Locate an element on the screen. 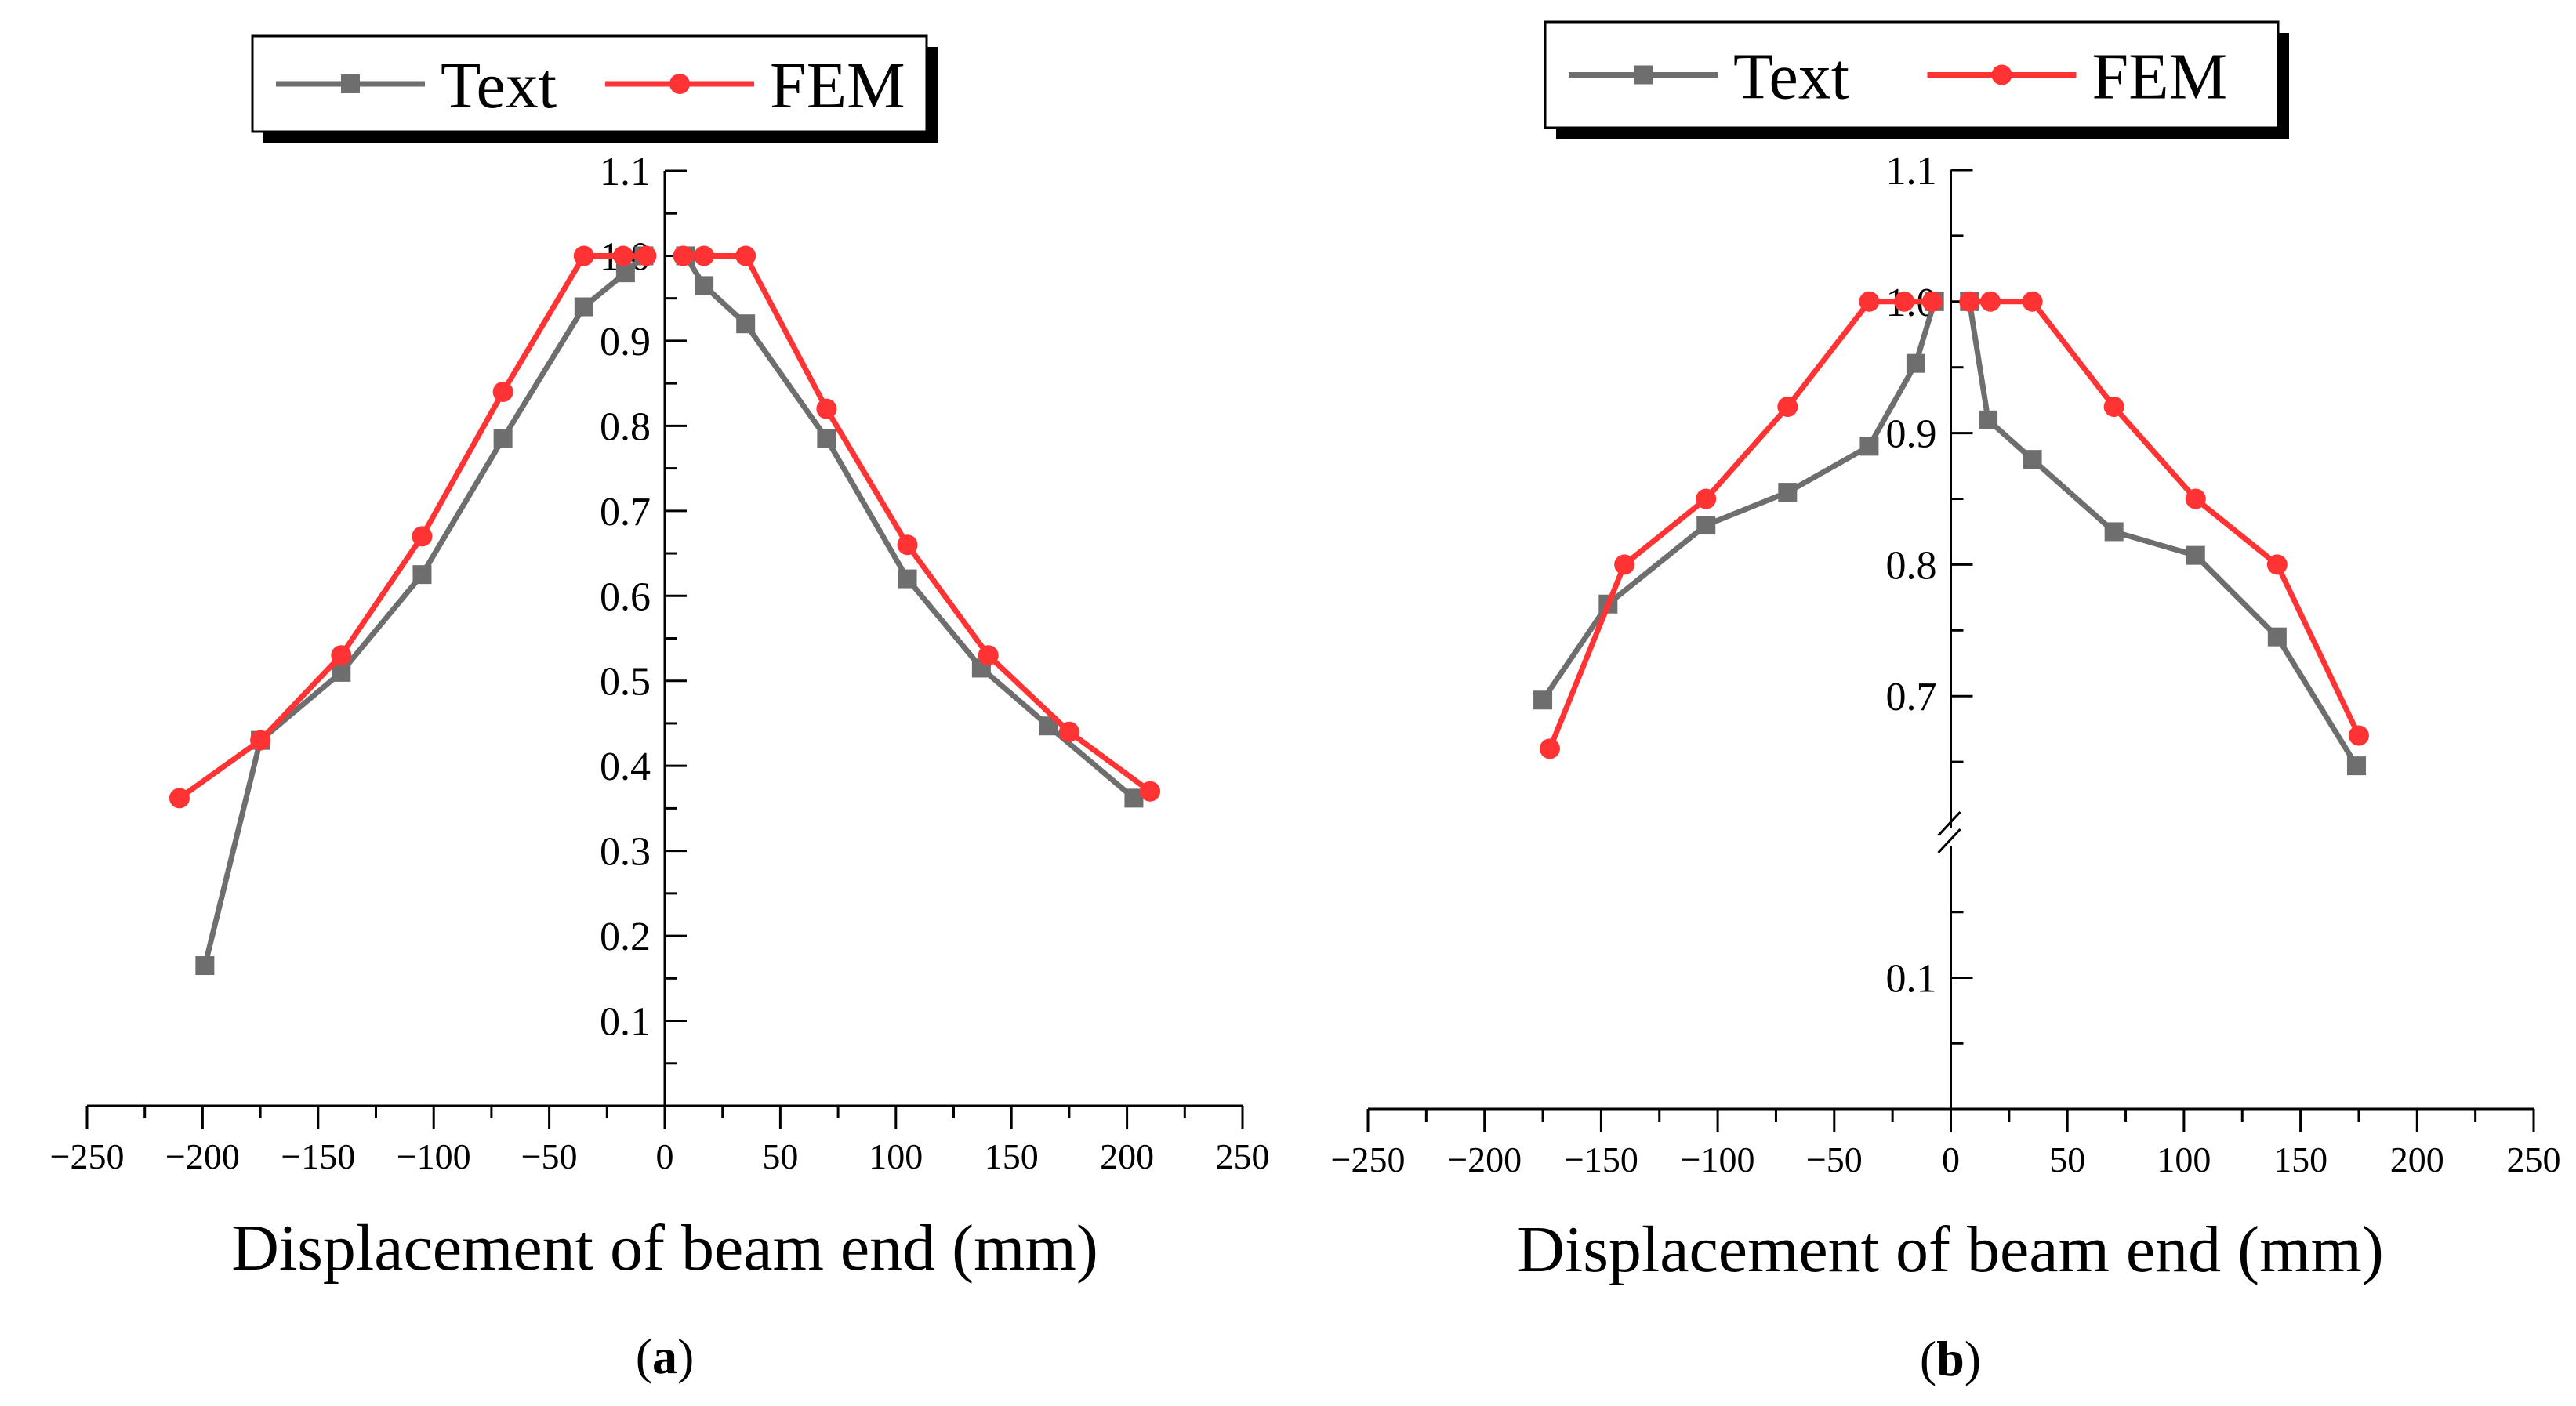 The height and width of the screenshot is (1406, 2576). y-tick-label: 0.5 is located at coordinates (626, 682).